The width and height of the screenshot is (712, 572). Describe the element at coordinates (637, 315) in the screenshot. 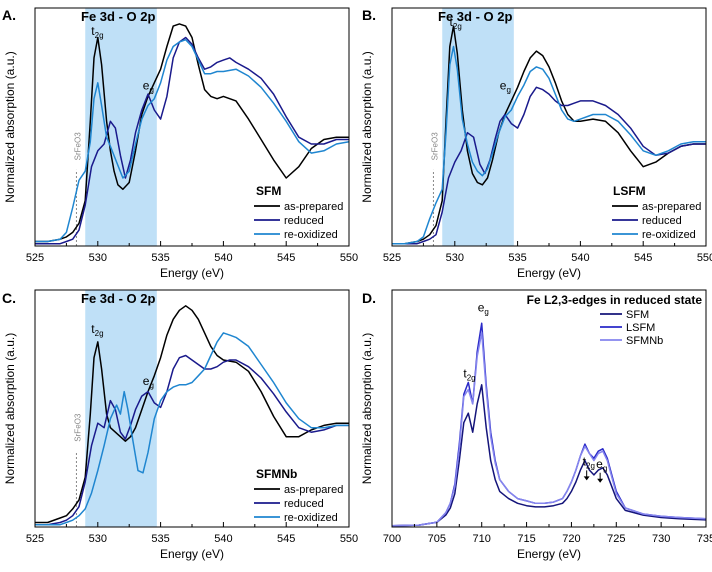

I see `legend-label: SFM` at that location.